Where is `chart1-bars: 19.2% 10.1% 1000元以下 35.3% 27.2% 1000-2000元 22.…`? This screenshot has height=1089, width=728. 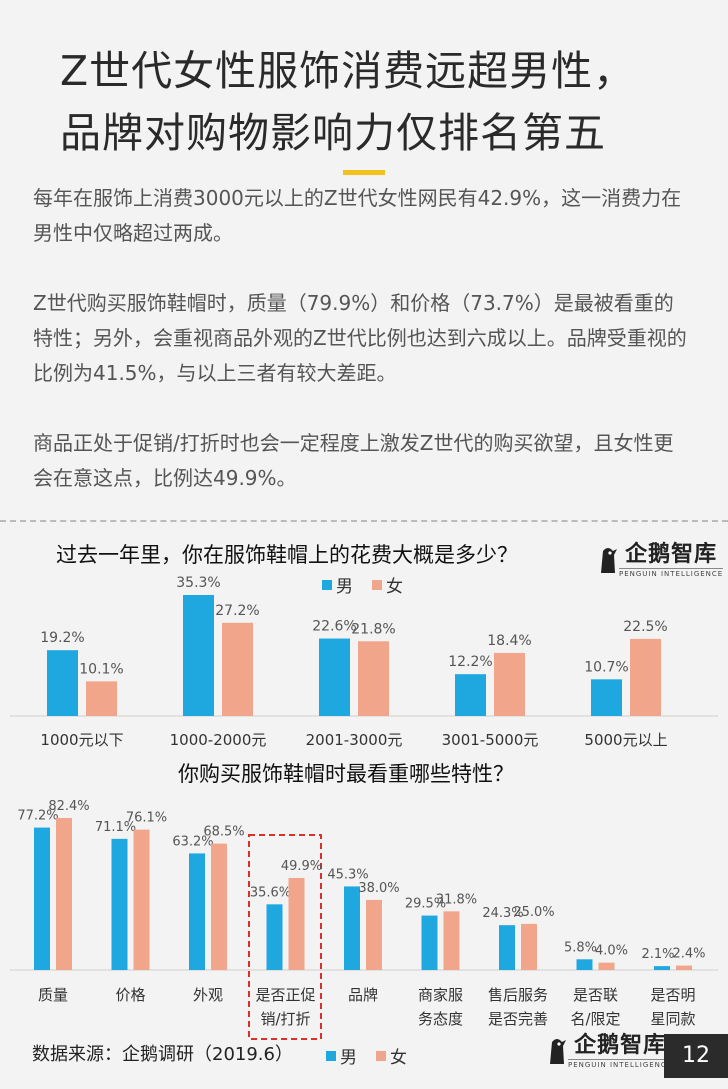 chart1-bars: 19.2% 10.1% 1000元以下 35.3% 27.2% 1000-2000元 22.… is located at coordinates (353, 662).